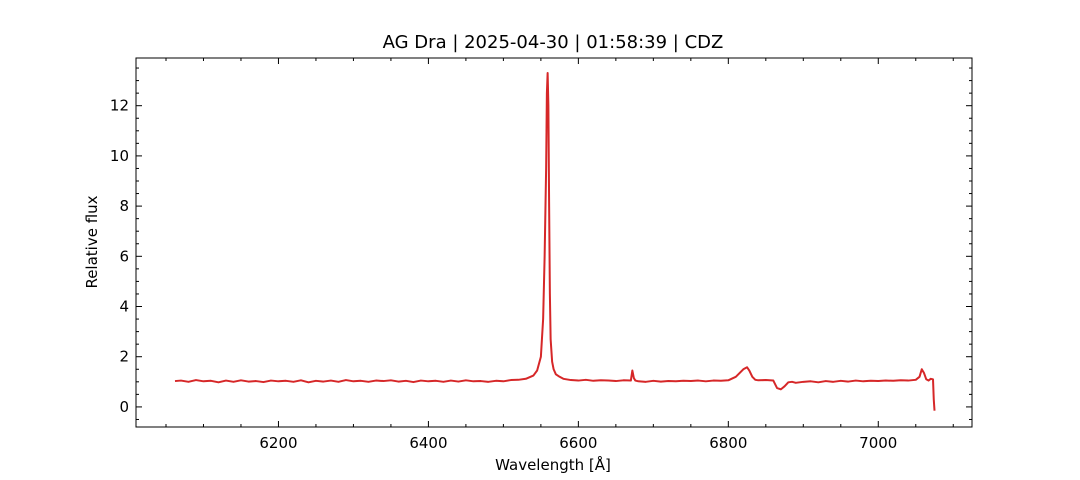 This screenshot has width=1080, height=480. I want to click on y-tick-label: 12, so click(119, 106).